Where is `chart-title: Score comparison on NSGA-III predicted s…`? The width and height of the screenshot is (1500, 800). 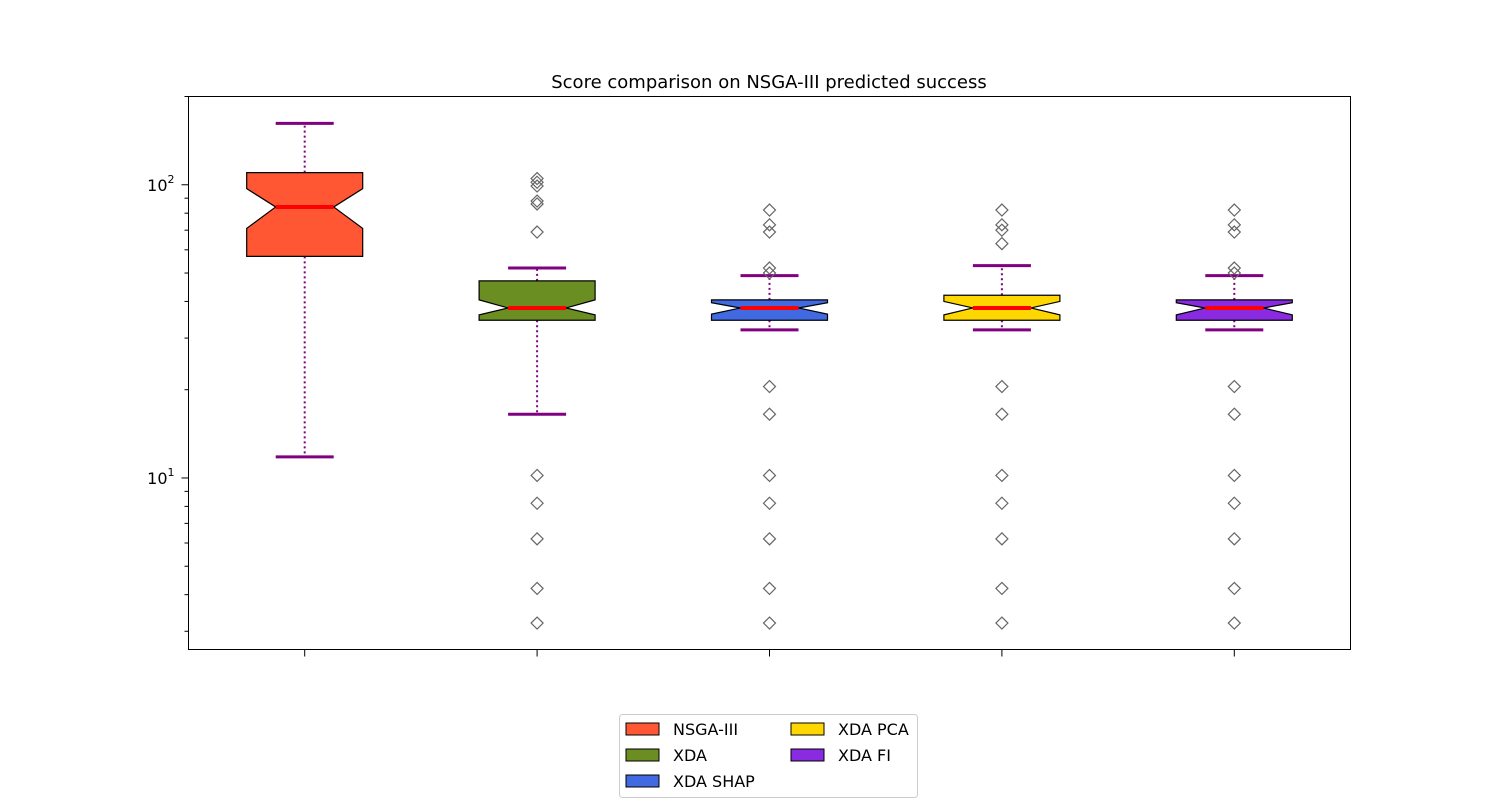 chart-title: Score comparison on NSGA-III predicted s… is located at coordinates (769, 82).